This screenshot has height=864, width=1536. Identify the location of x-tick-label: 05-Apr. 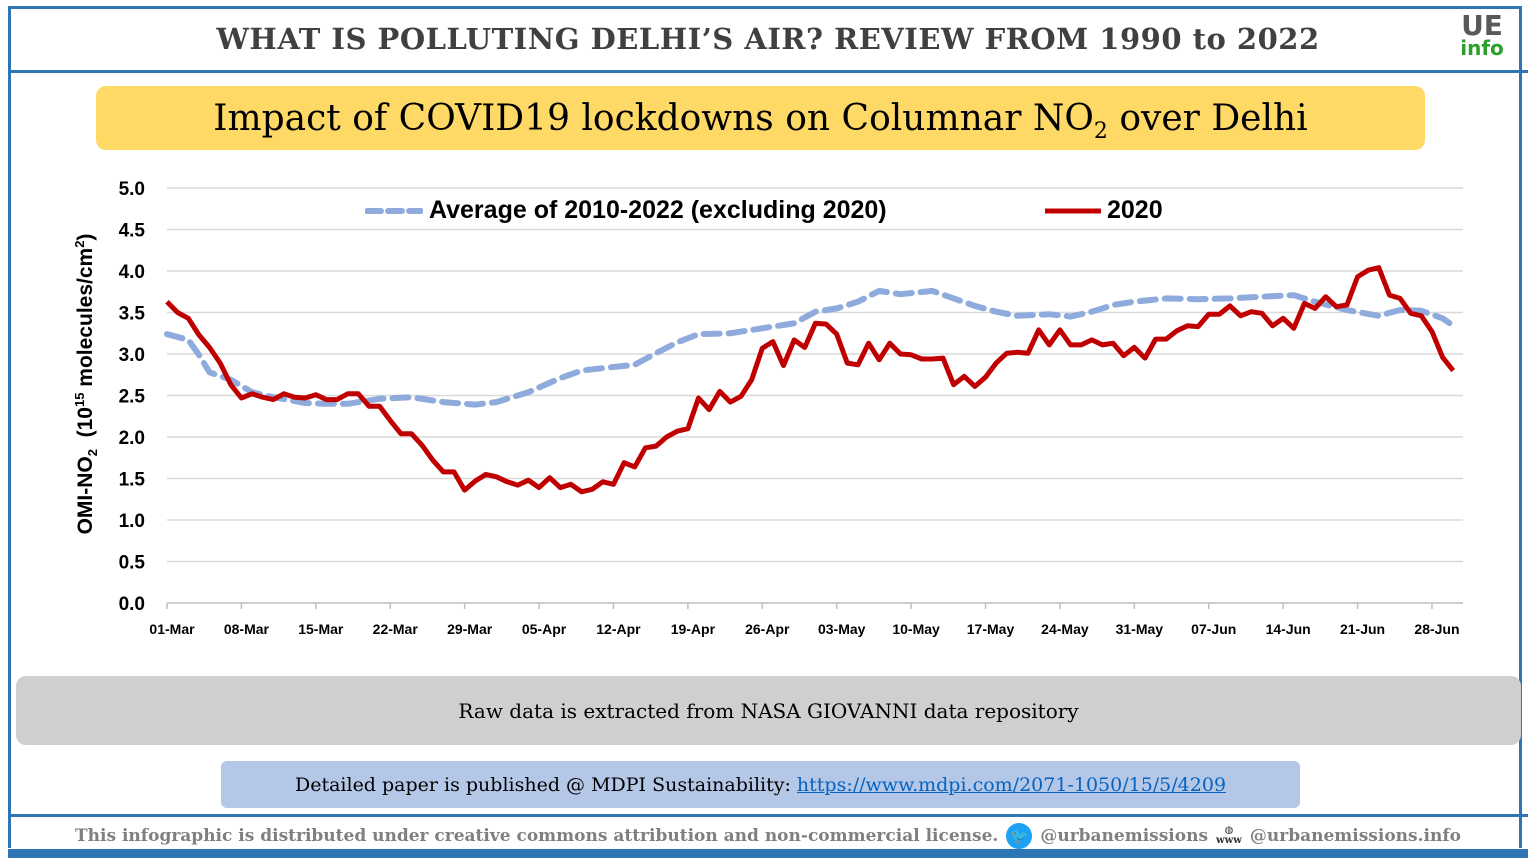
(544, 629).